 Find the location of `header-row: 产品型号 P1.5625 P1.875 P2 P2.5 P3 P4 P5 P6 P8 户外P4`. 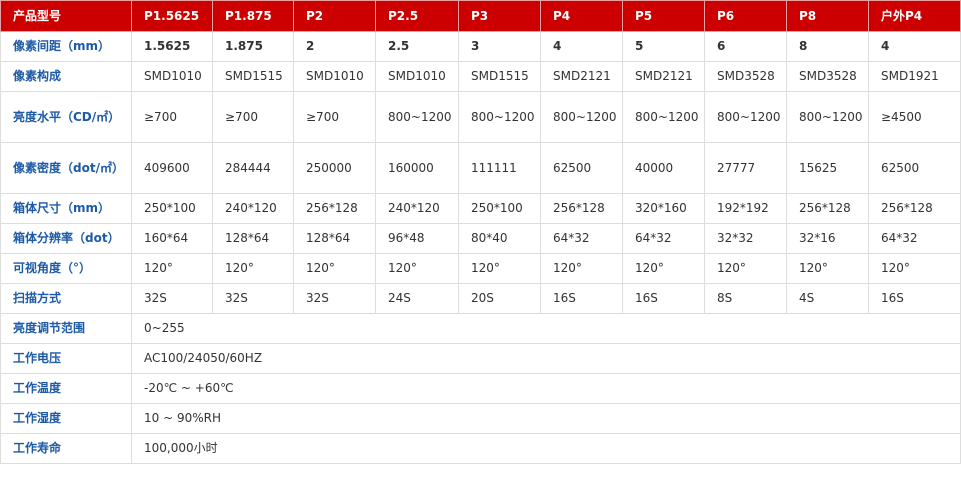

header-row: 产品型号 P1.5625 P1.875 P2 P2.5 P3 P4 P5 P6 P8 户外P4 is located at coordinates (480, 16).